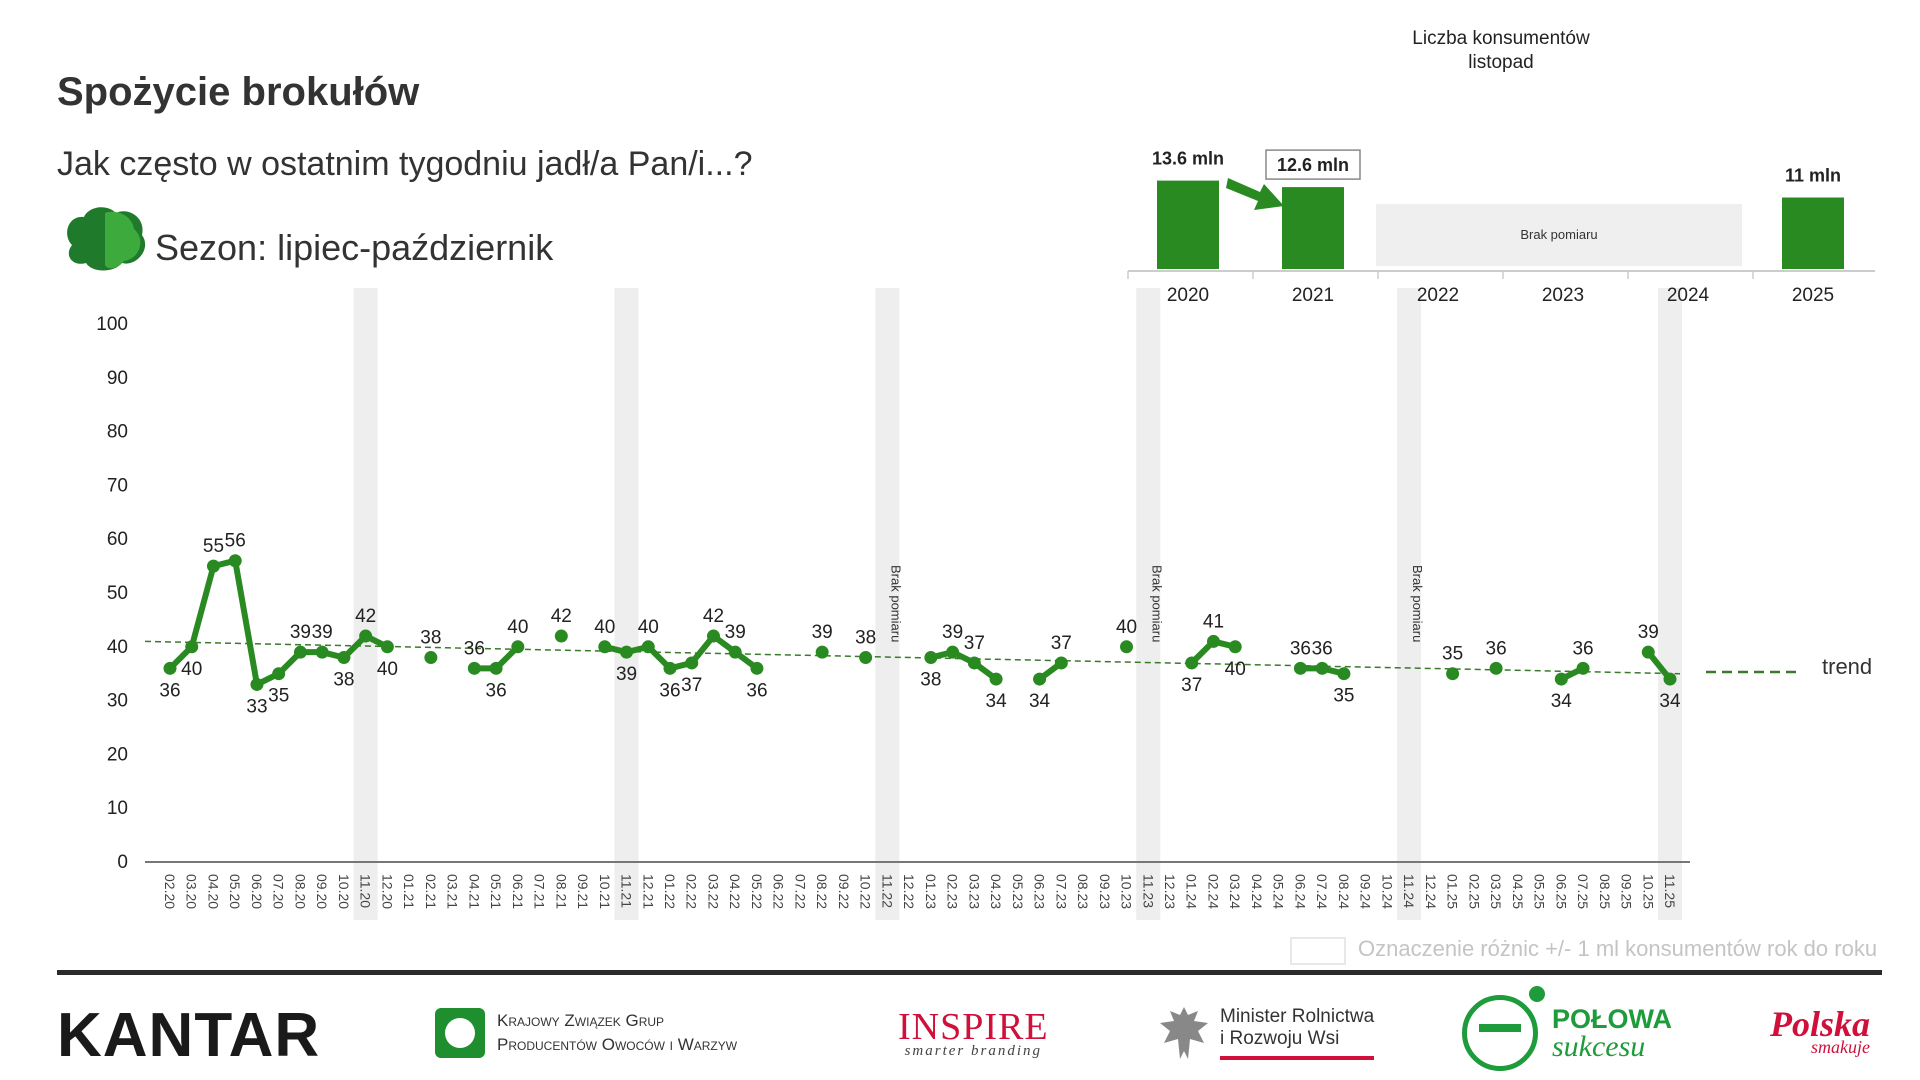  What do you see at coordinates (973, 1051) in the screenshot?
I see `inspire-logo-subtitle: smarter branding` at bounding box center [973, 1051].